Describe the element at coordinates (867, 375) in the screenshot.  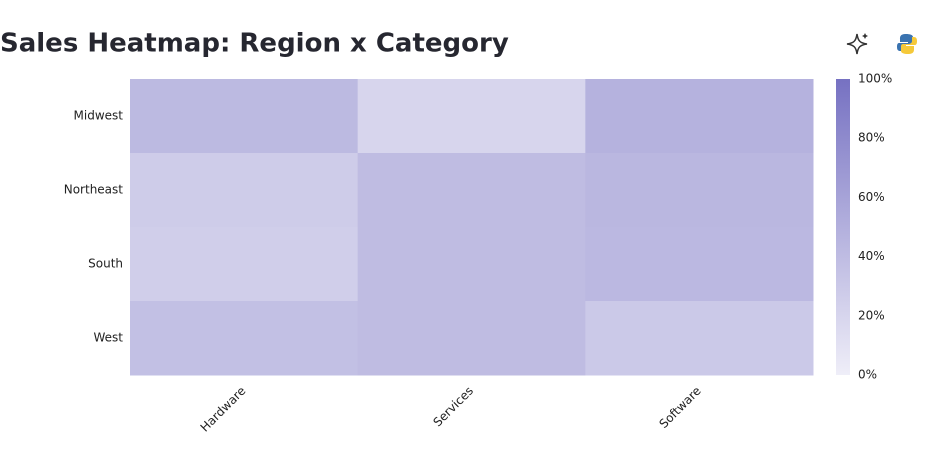
I see `colorbar-tick-label: 0%` at that location.